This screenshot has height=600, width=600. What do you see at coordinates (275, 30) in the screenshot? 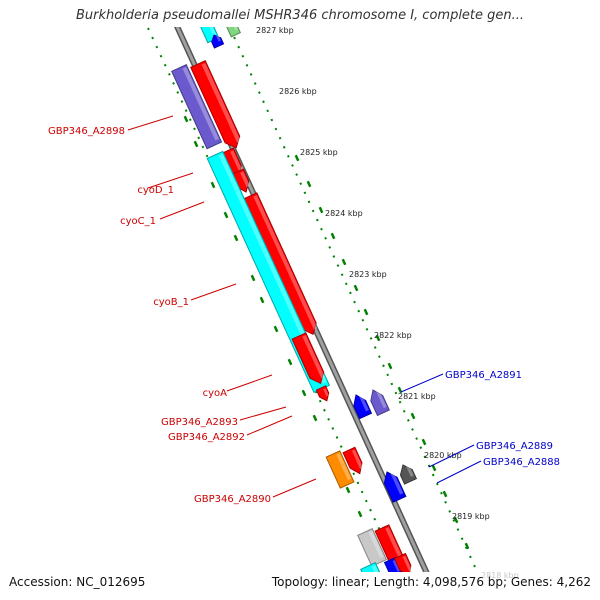
I see `scale-tick-label: 2827 kbp` at bounding box center [275, 30].